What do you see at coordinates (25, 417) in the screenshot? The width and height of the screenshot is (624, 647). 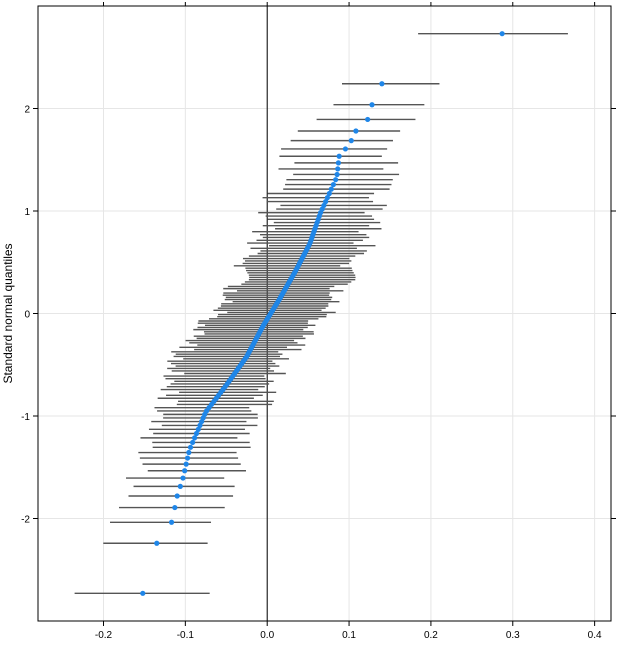 I see `y-tick-label: -1` at bounding box center [25, 417].